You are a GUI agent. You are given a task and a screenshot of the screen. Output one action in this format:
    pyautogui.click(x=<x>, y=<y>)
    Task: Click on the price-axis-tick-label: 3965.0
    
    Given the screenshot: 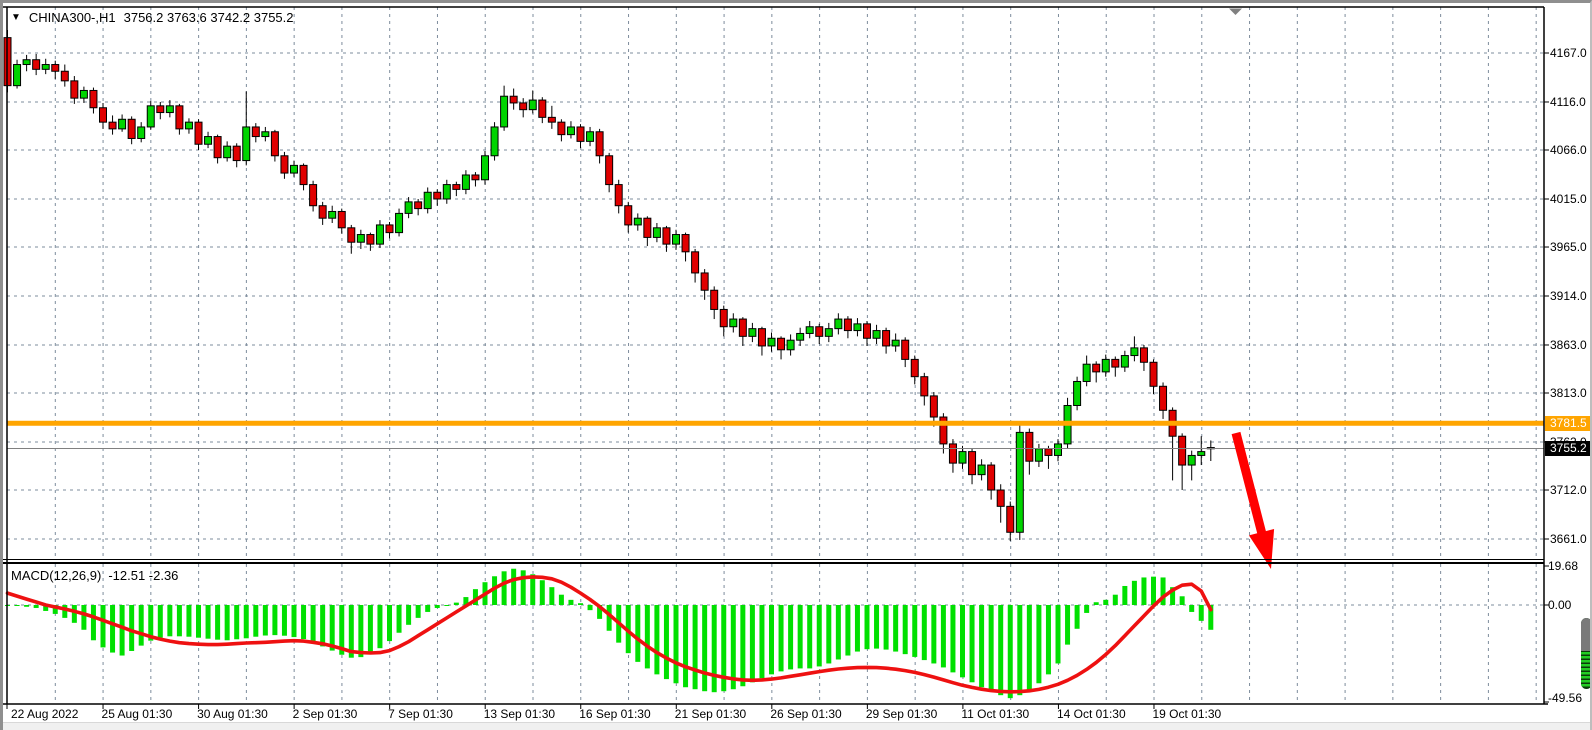 What is the action you would take?
    pyautogui.click(x=1568, y=247)
    